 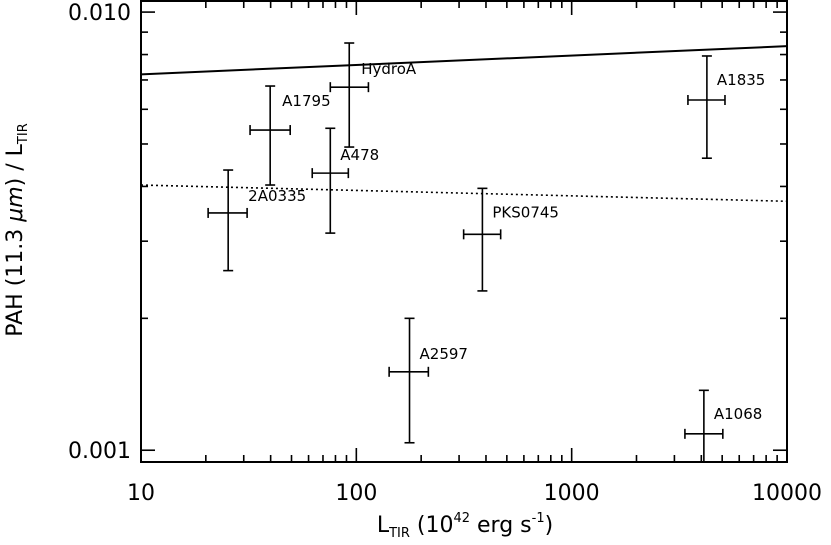 I want to click on x-tick-label: 10000, so click(x=787, y=493).